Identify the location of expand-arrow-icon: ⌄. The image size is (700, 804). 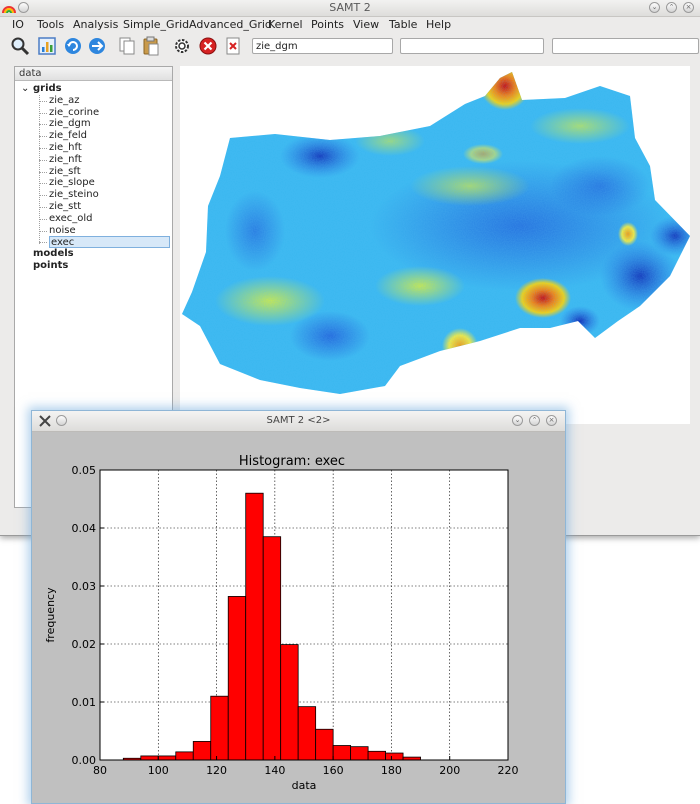
(25, 88).